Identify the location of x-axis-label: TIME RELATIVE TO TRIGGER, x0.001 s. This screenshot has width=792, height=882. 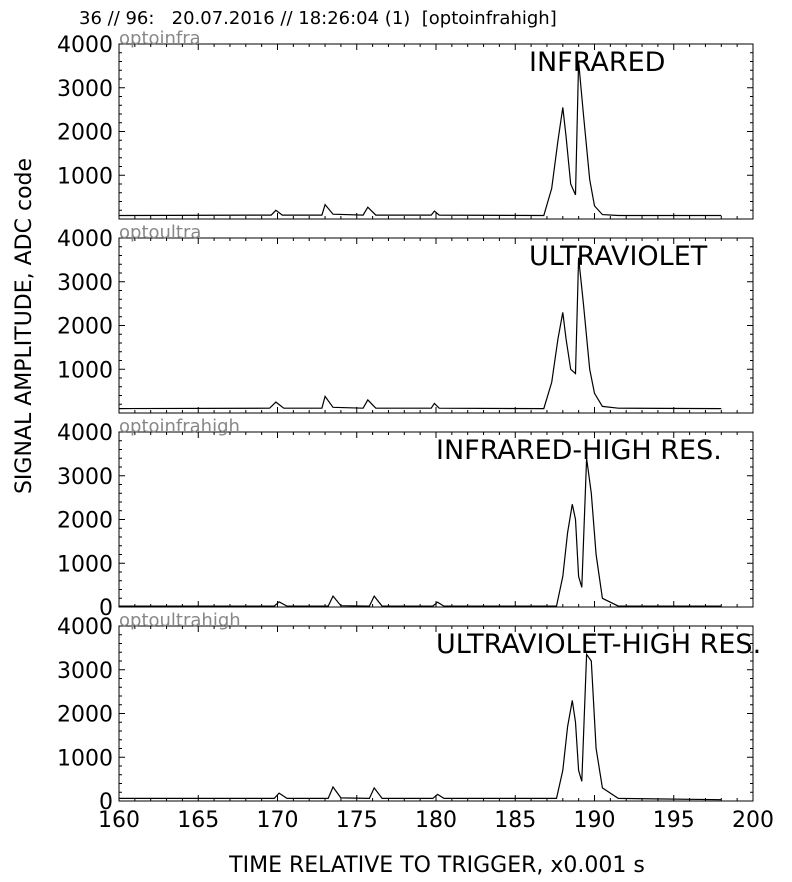
(436, 865).